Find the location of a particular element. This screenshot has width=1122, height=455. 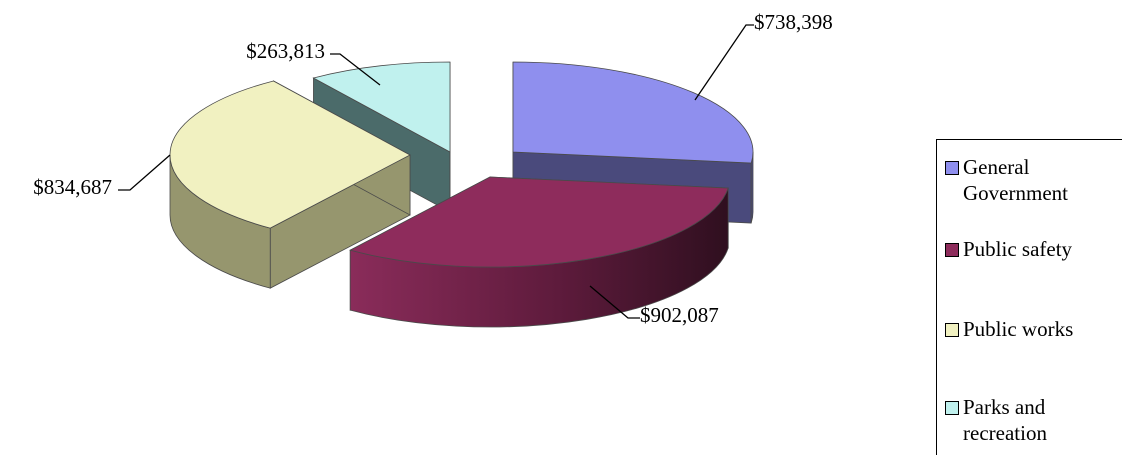

leader-line-general-government is located at coordinates (724, 62).